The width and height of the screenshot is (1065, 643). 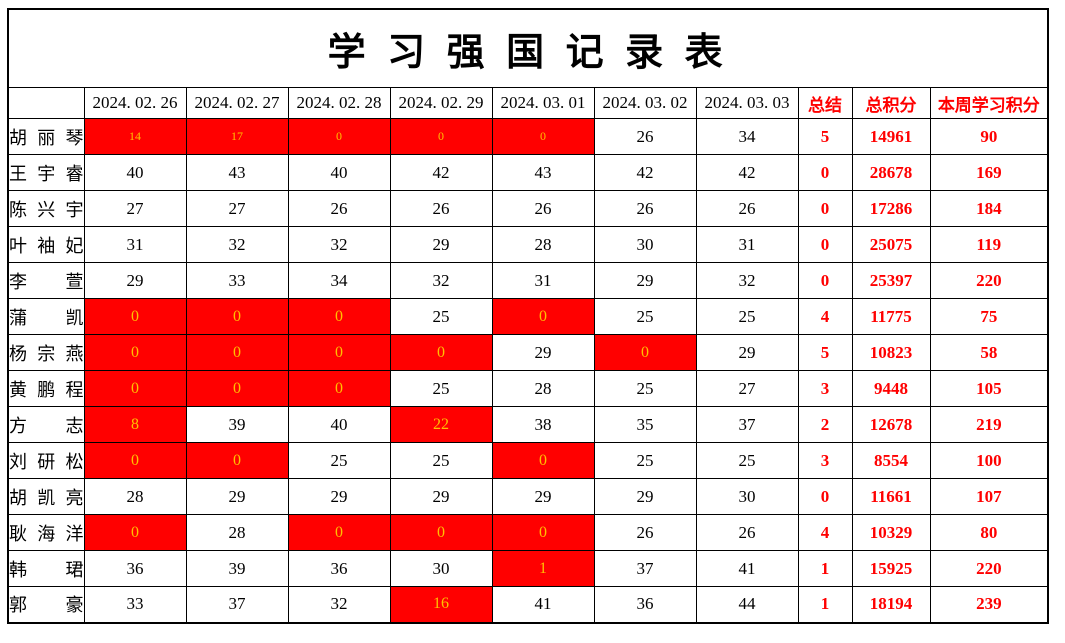 What do you see at coordinates (825, 352) in the screenshot?
I see `summary-count-cell: 5` at bounding box center [825, 352].